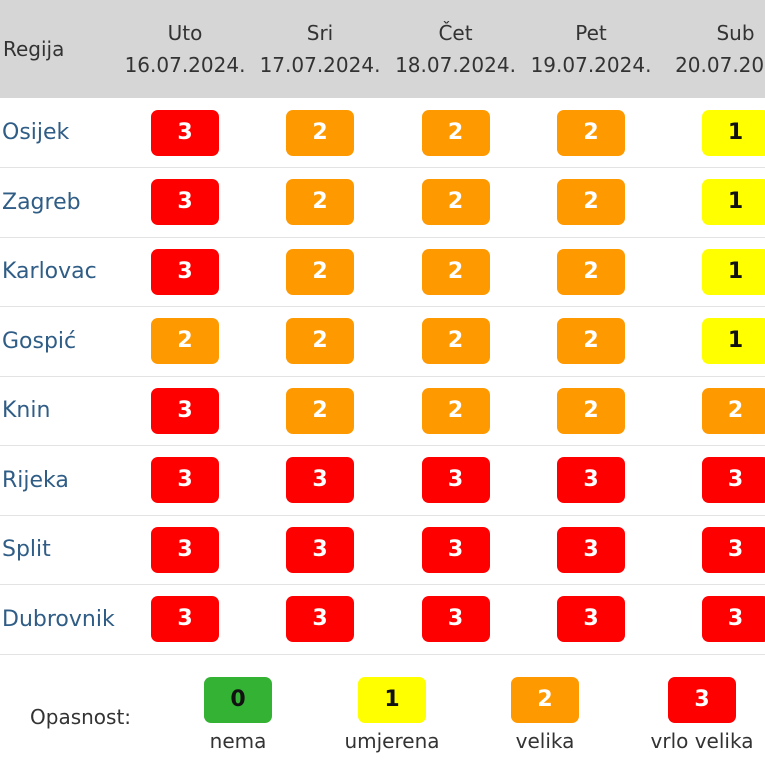 The width and height of the screenshot is (765, 765). Describe the element at coordinates (185, 49) in the screenshot. I see `day-header: Uto 16.07.2024.` at that location.